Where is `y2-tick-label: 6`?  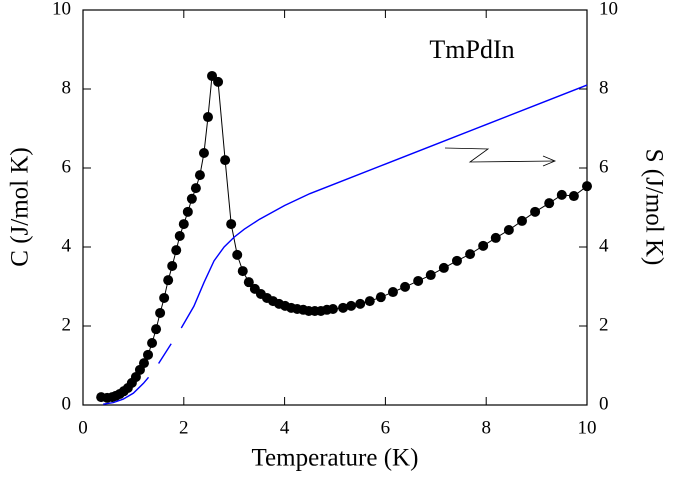 y2-tick-label: 6 is located at coordinates (604, 166).